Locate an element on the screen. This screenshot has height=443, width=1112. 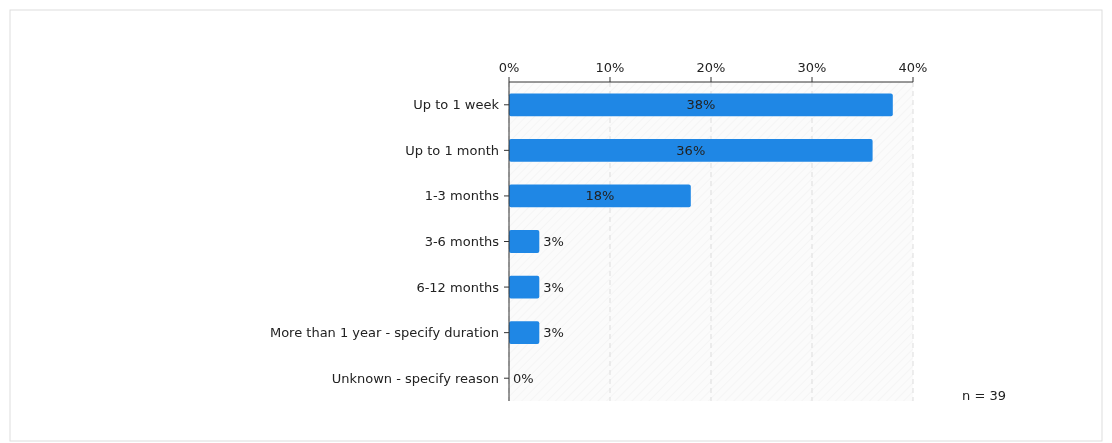
data-label: 18% is located at coordinates (600, 196).